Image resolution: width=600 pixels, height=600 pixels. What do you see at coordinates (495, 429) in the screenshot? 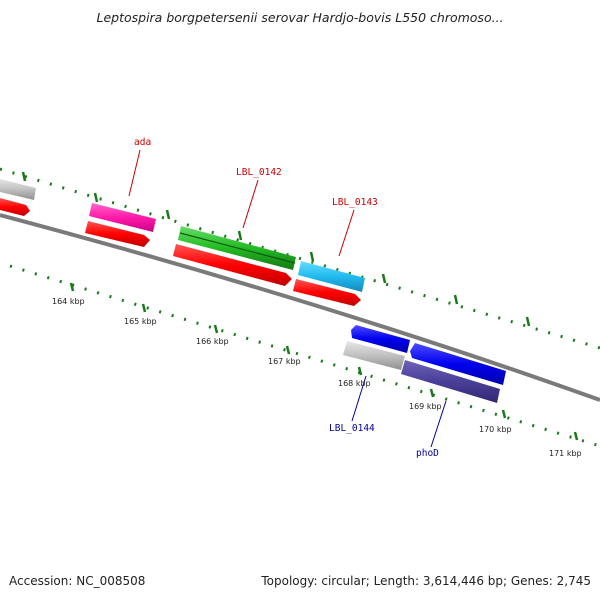
I see `kbp-label: 170 kbp` at bounding box center [495, 429].